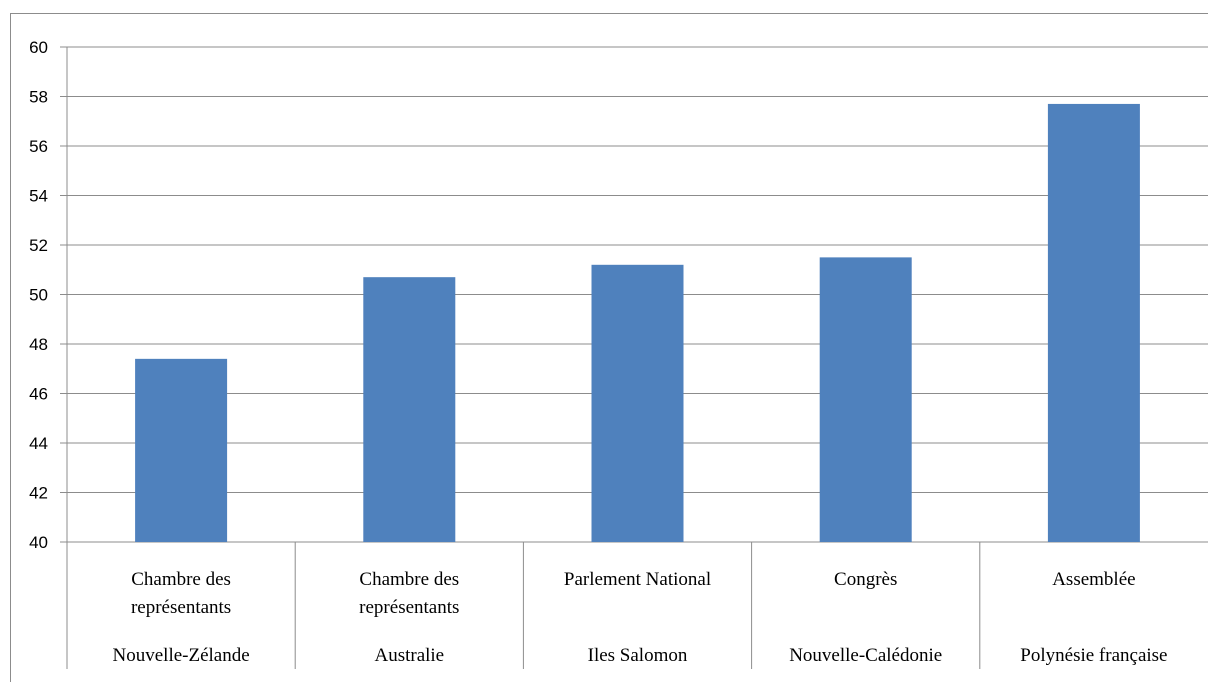 The width and height of the screenshot is (1208, 682). Describe the element at coordinates (38, 394) in the screenshot. I see `y-tick-label: 46` at that location.